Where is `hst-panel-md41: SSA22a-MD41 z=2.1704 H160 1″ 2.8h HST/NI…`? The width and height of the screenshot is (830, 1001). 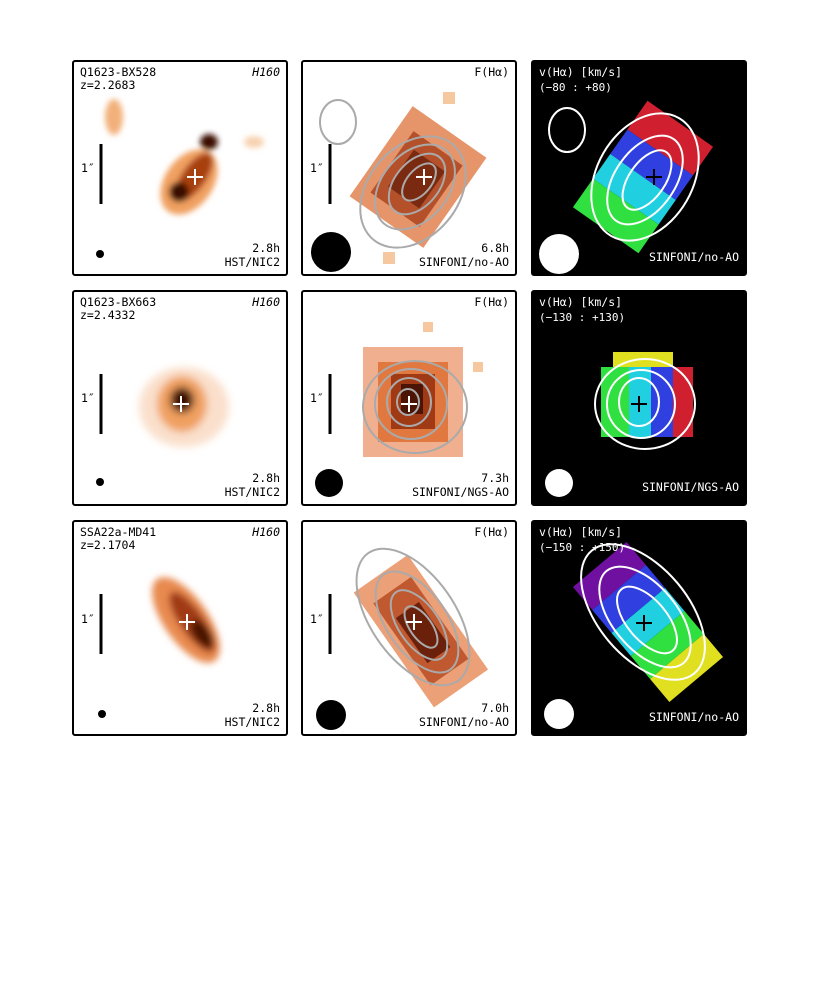 hst-panel-md41: SSA22a-MD41 z=2.1704 H160 1″ 2.8h HST/NI… is located at coordinates (180, 628).